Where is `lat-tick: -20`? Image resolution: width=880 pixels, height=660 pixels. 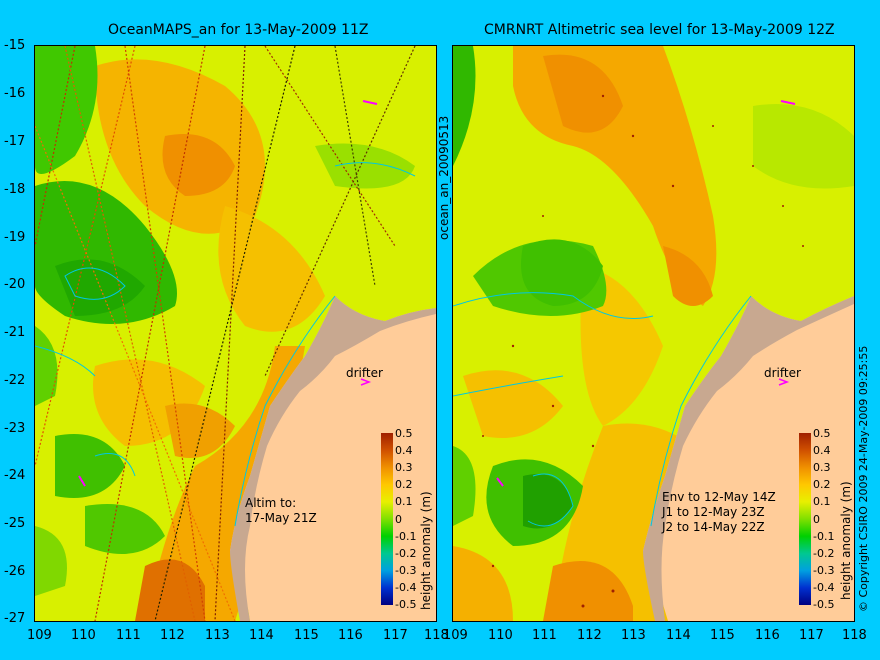 lat-tick: -20 is located at coordinates (15, 284).